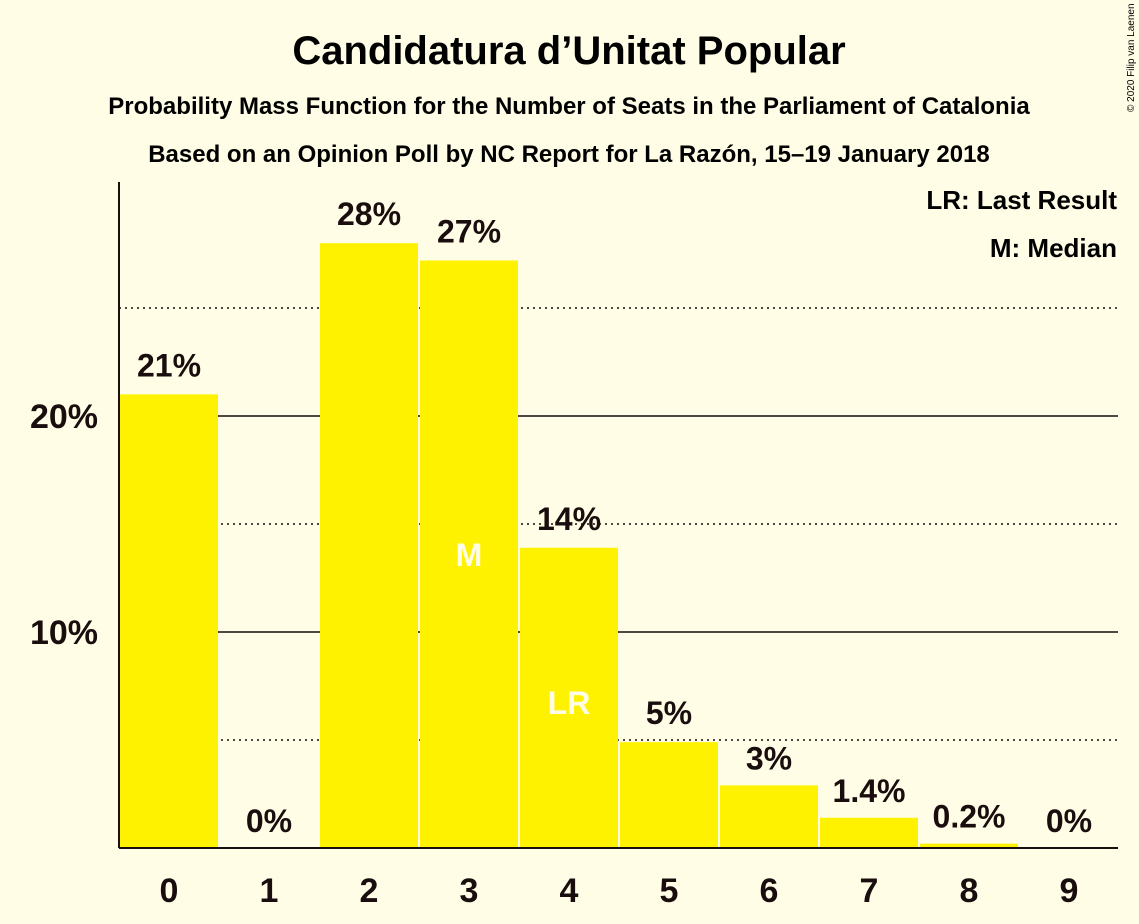  I want to click on x-tick-label: 8, so click(969, 891).